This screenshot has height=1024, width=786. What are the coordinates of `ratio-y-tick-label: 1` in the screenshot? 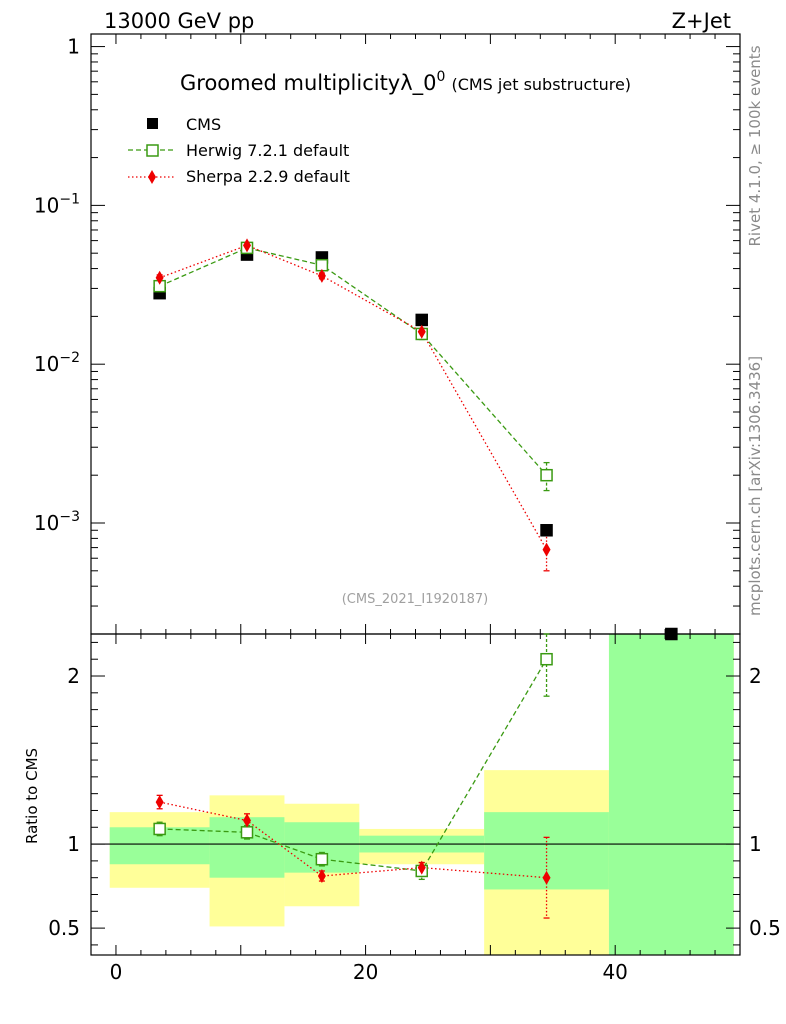 It's located at (73, 844).